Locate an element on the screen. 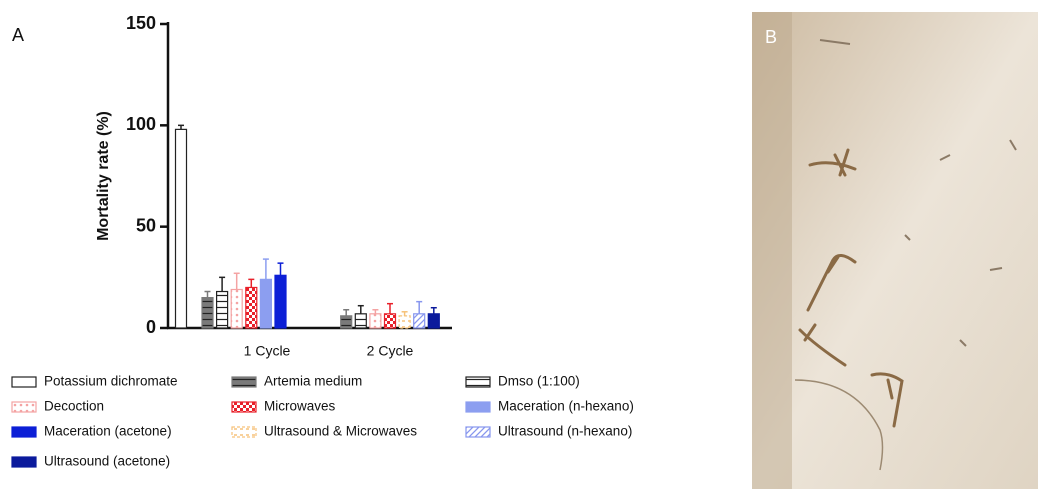 Image resolution: width=1038 pixels, height=489 pixels. shrimp-group is located at coordinates (851, 288).